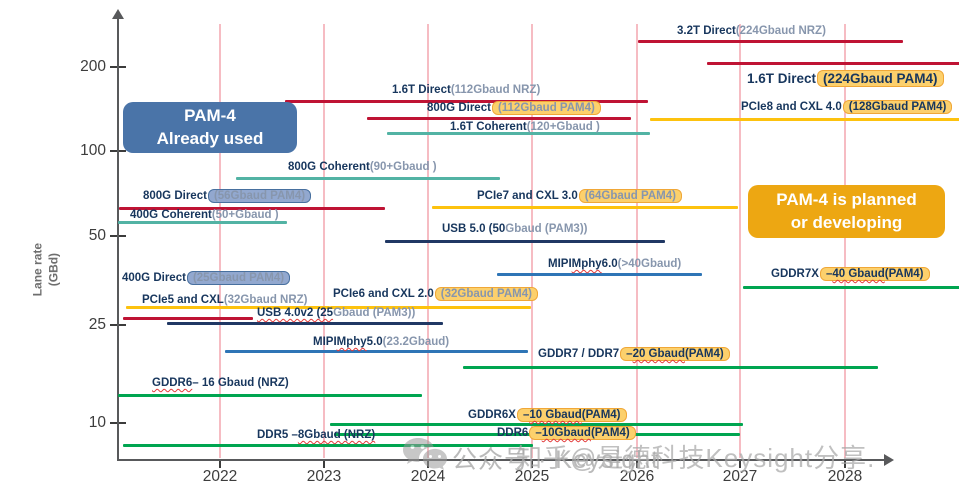  What do you see at coordinates (579, 354) in the screenshot?
I see `label-text: GDDR7 / DDR7` at bounding box center [579, 354].